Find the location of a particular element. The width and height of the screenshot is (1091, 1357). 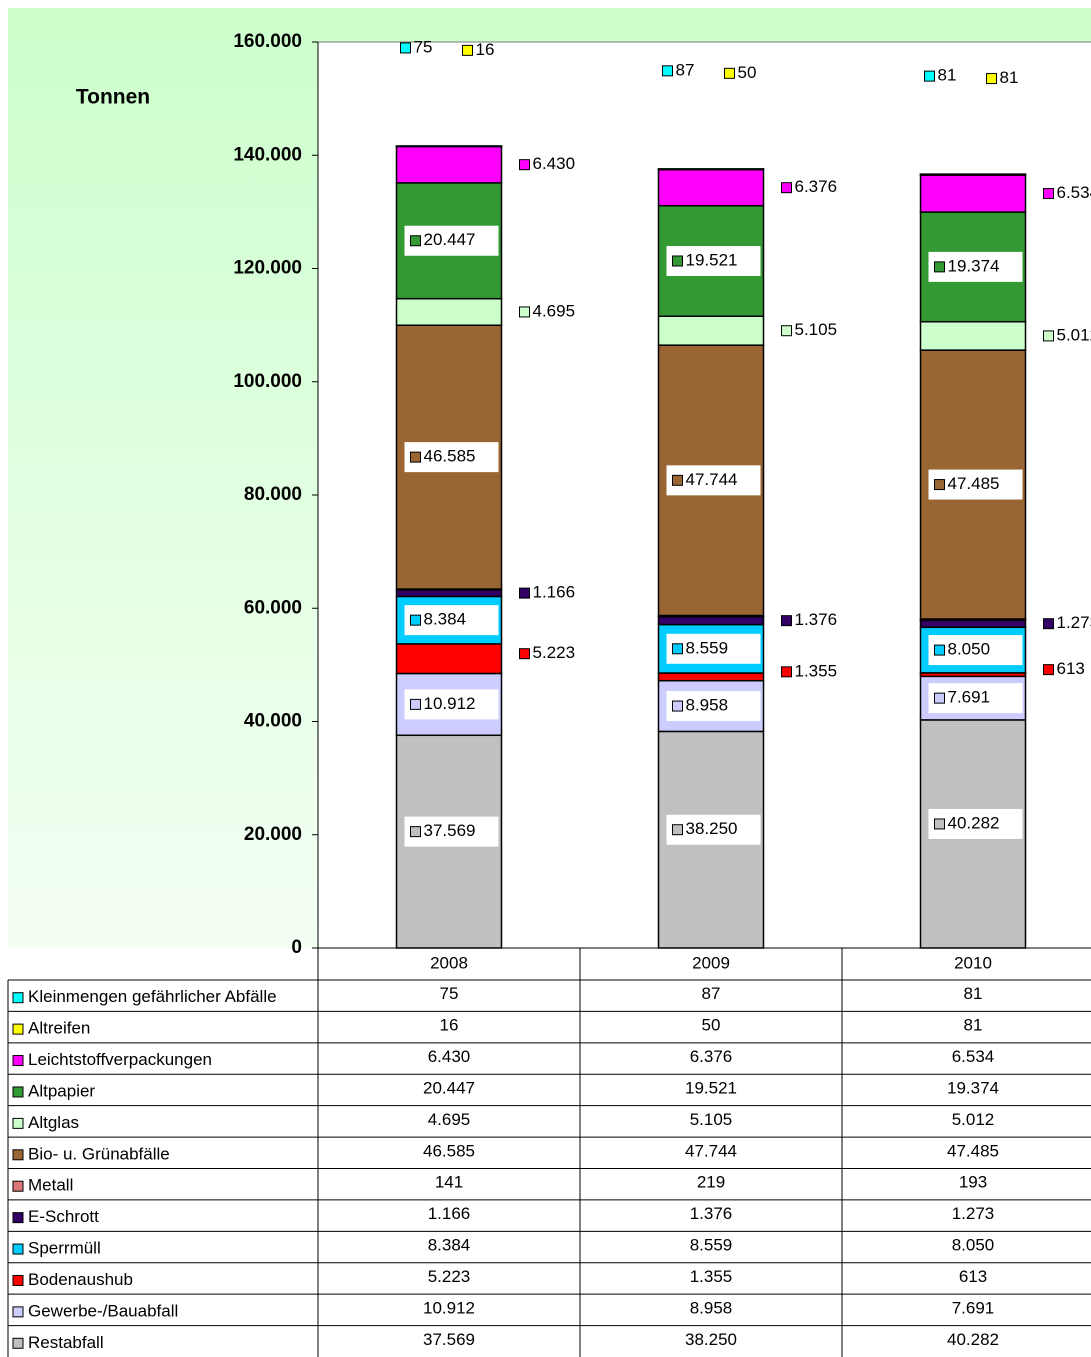

legend-label: Bodenaushub is located at coordinates (80, 1279).